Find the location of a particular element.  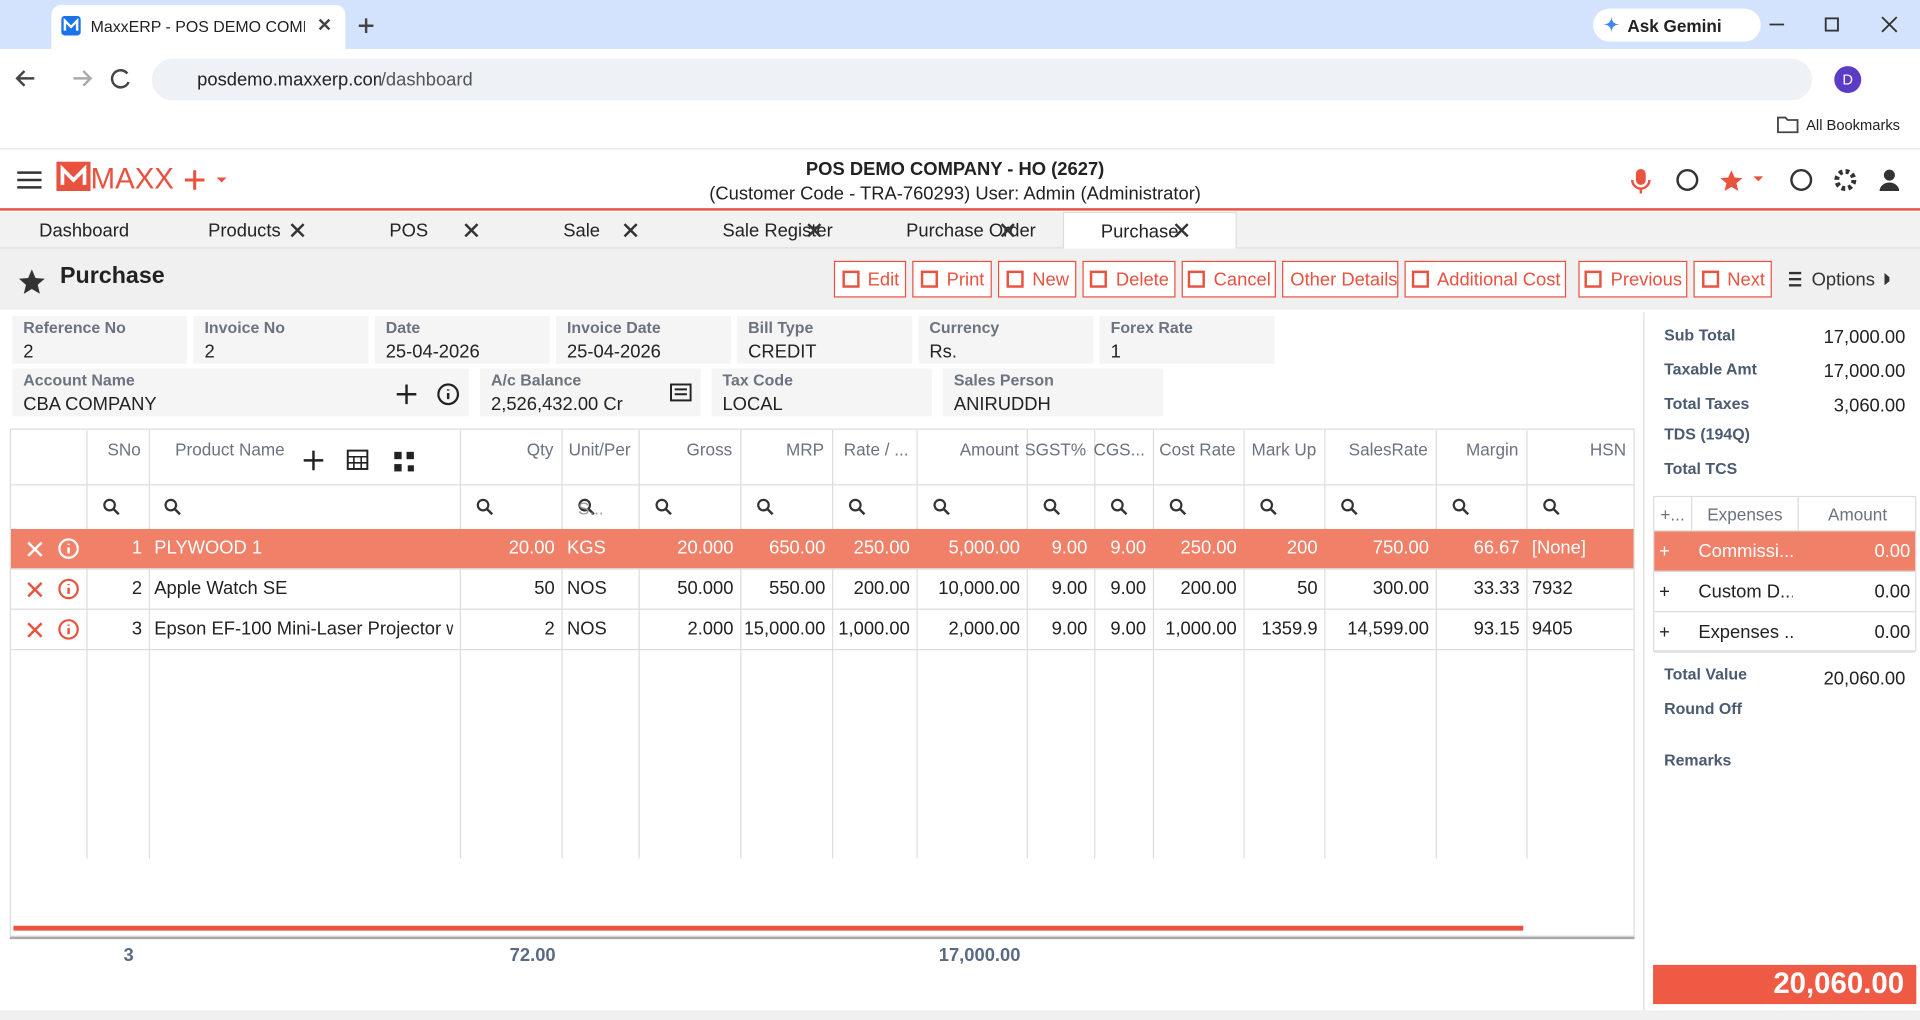

action-button: Cancel is located at coordinates (1228, 279).